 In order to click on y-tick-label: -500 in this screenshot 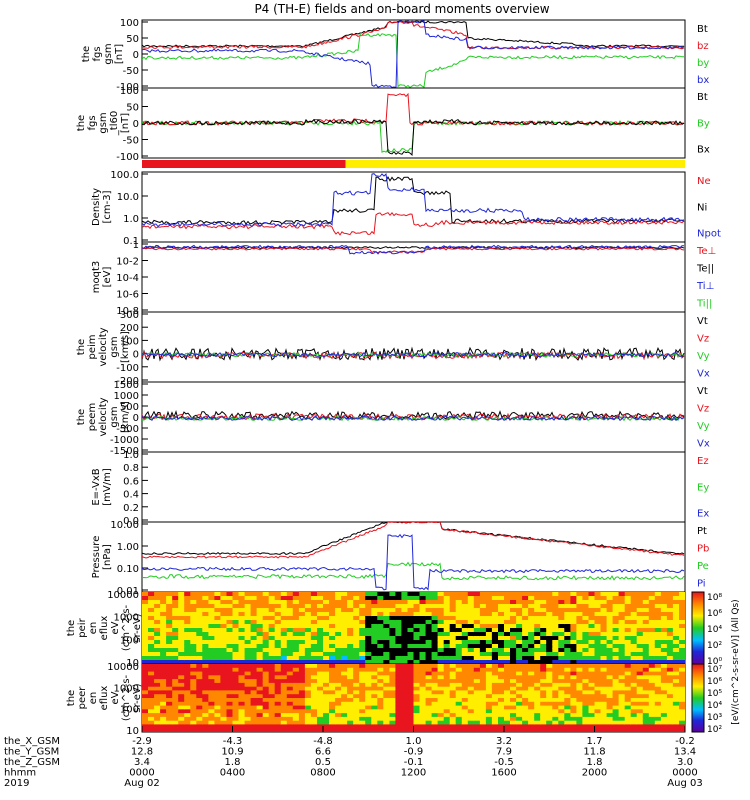, I will do `click(127, 429)`.